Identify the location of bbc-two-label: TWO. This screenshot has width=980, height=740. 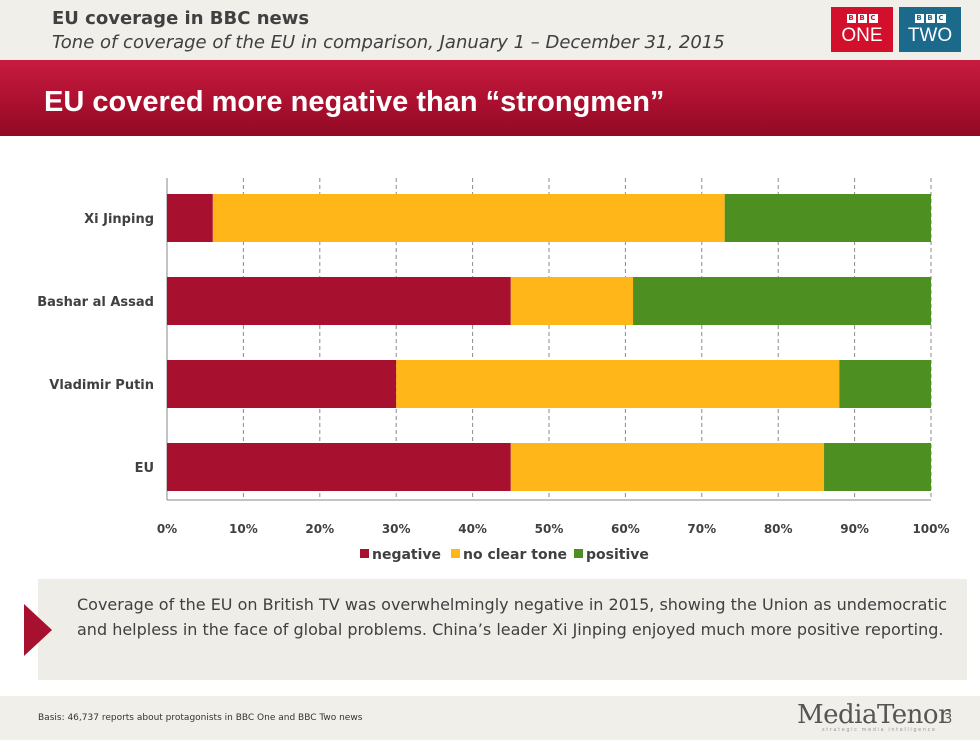
(930, 35).